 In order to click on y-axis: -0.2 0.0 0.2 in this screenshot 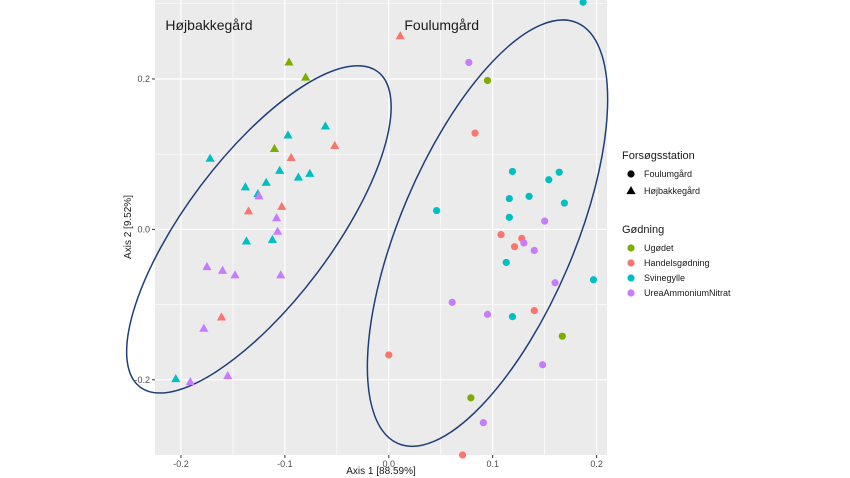, I will do `click(144, 229)`.